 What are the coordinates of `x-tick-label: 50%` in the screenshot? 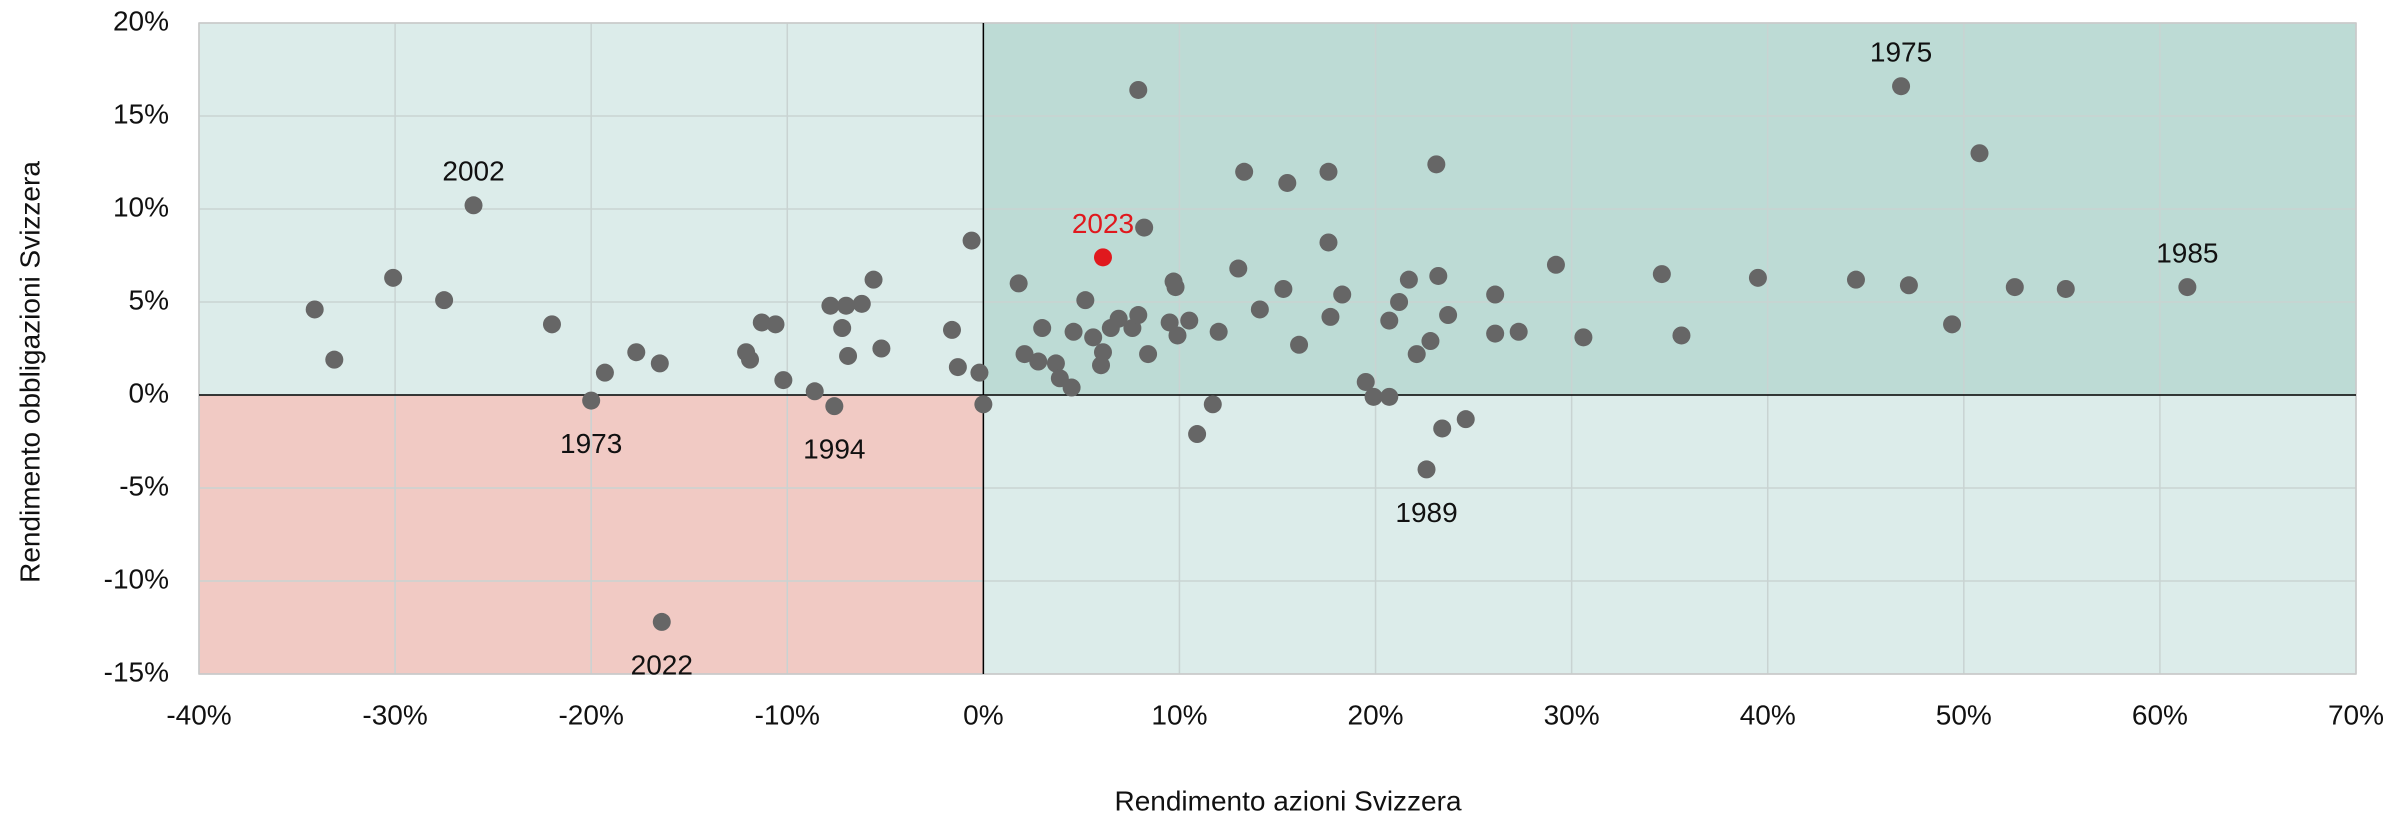 It's located at (1964, 714).